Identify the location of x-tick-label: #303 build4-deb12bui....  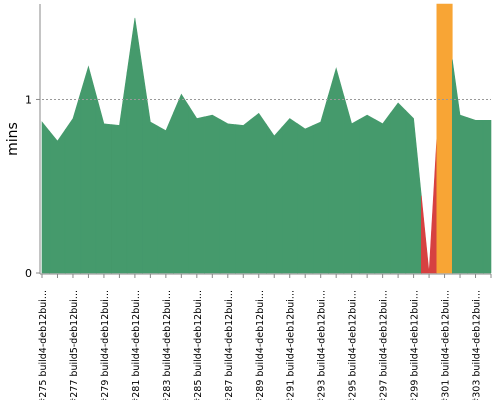
(477, 345).